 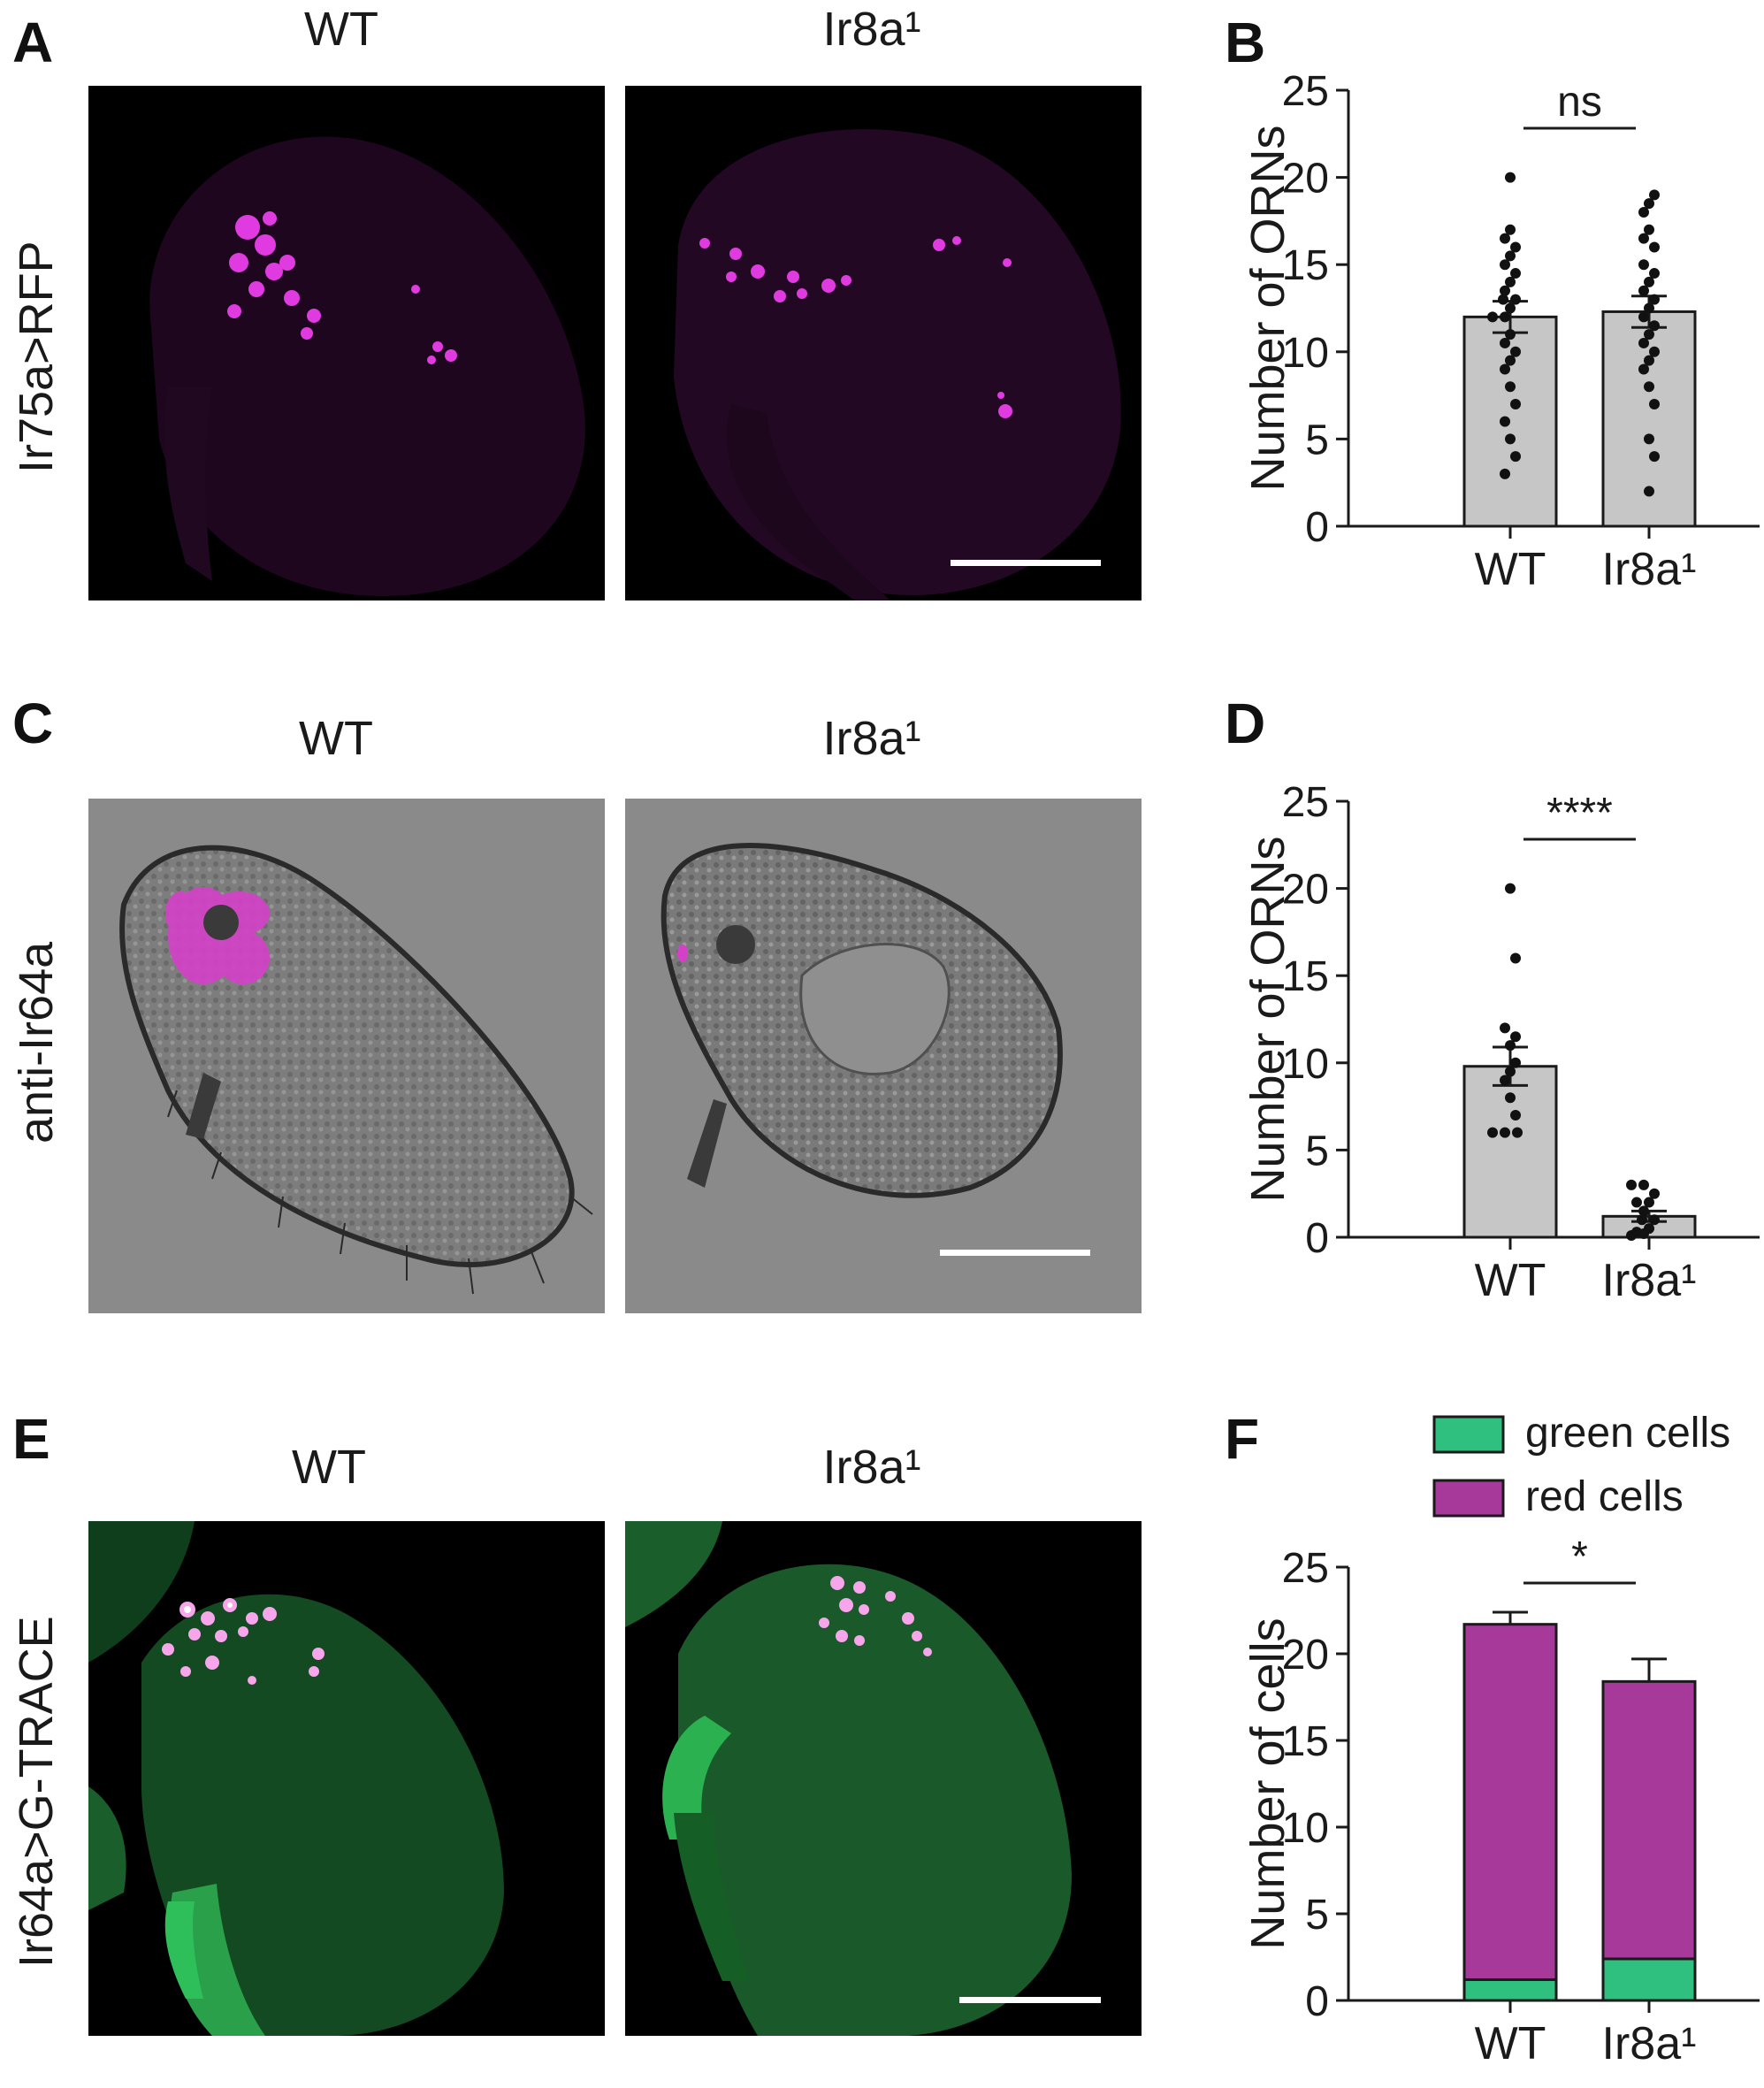 I want to click on row-label-ir64a-gtrace: Ir64a>G-TRACE, so click(x=36, y=1792).